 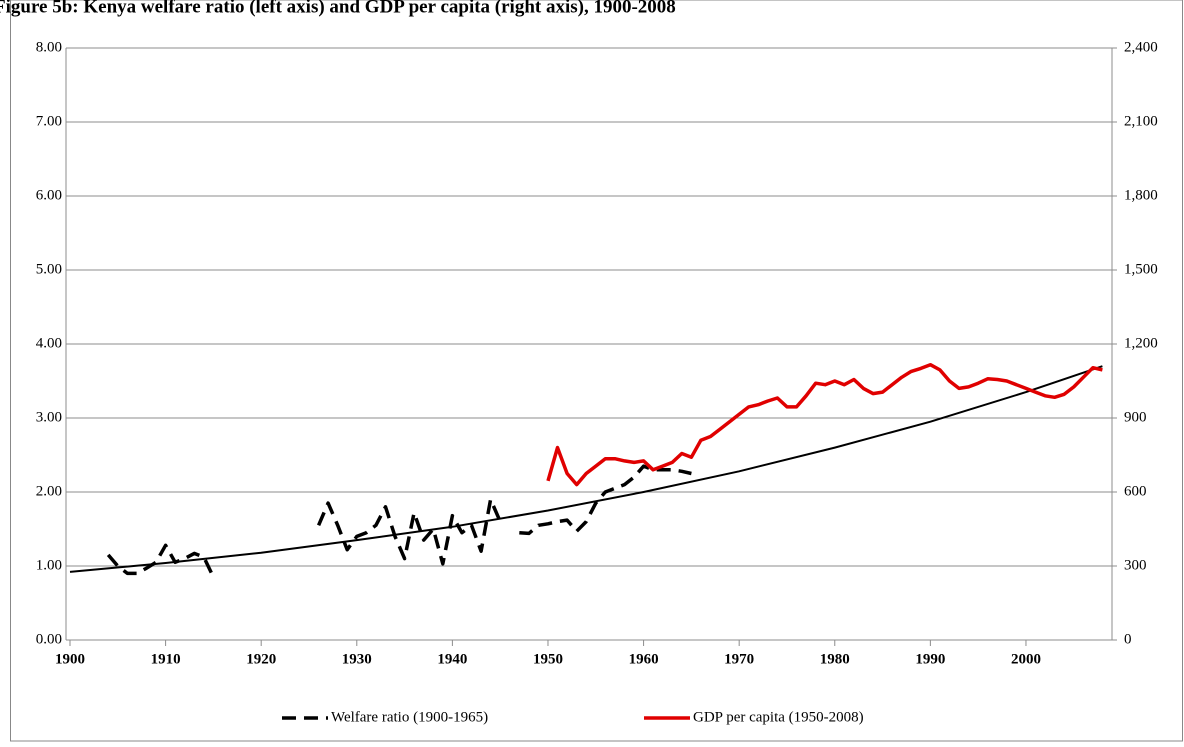 What do you see at coordinates (1135, 417) in the screenshot?
I see `y2-tick-label: 900` at bounding box center [1135, 417].